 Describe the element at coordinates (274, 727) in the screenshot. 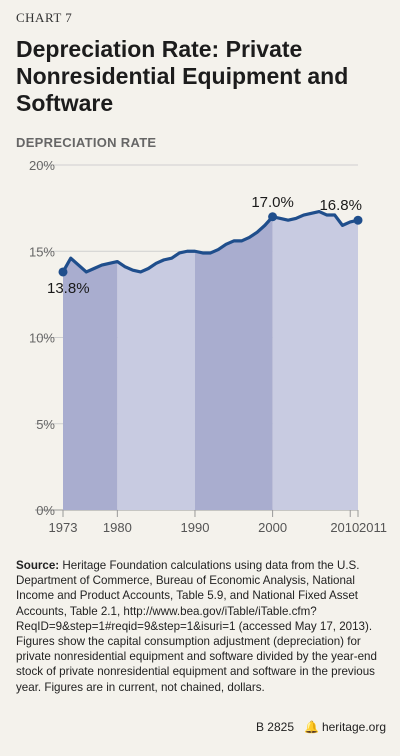

I see `report-code: B 2825` at that location.